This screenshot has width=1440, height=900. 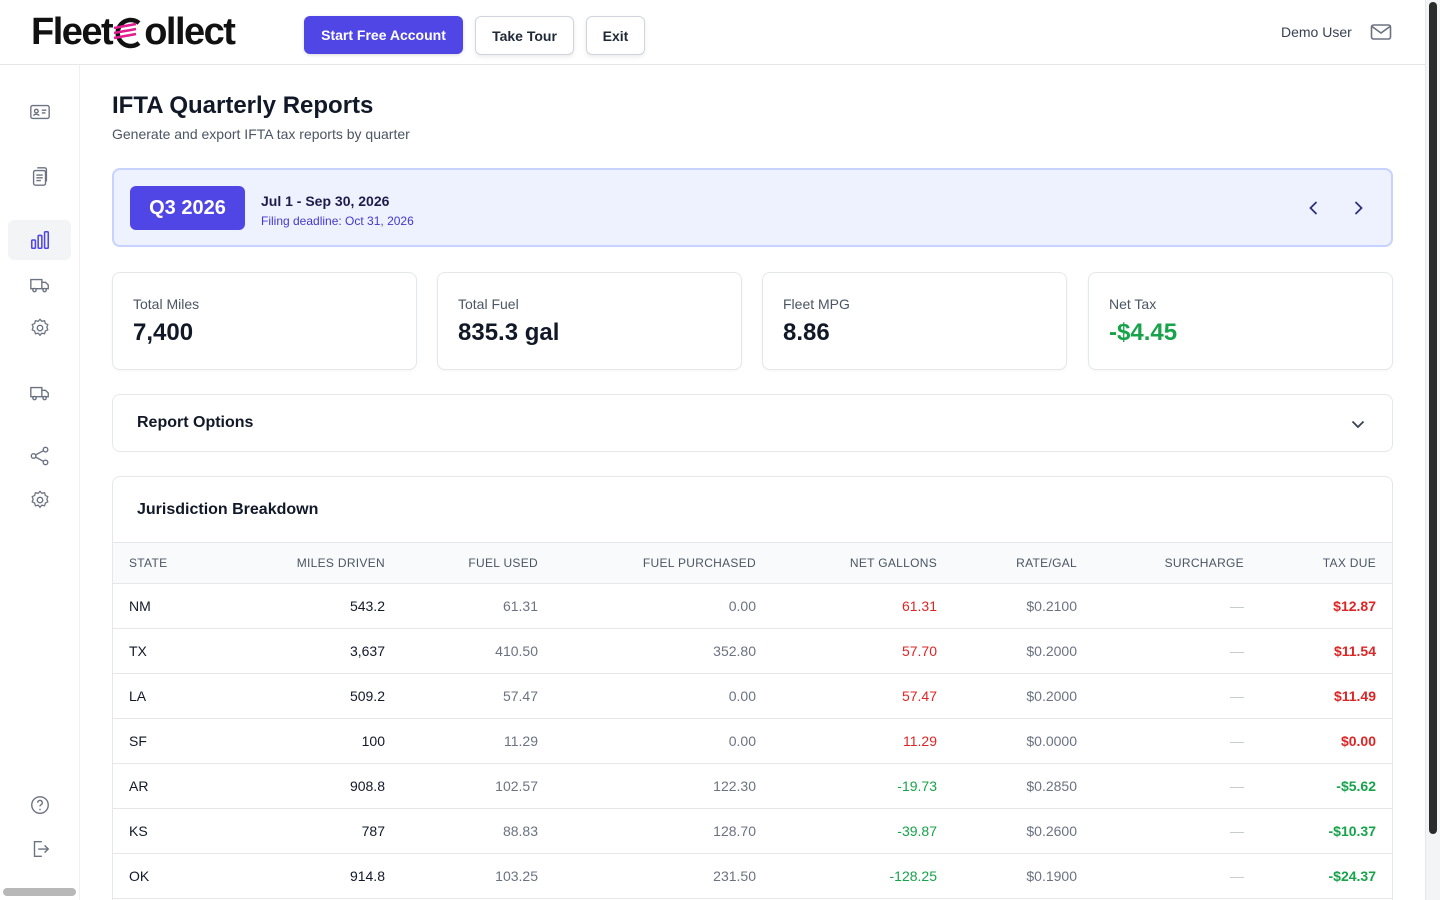 What do you see at coordinates (1433, 418) in the screenshot?
I see `scrollbar-thumb` at bounding box center [1433, 418].